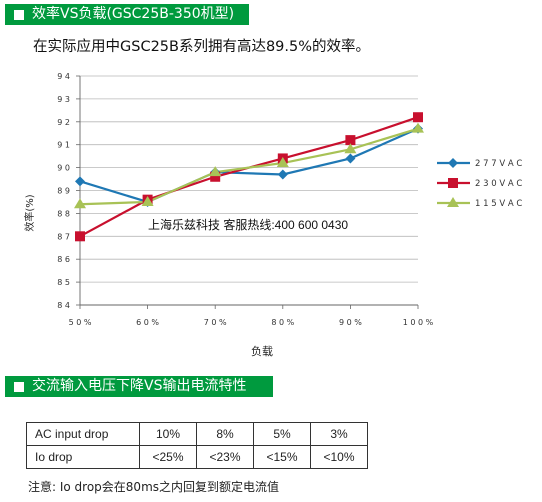  Describe the element at coordinates (63, 99) in the screenshot. I see `y-tick-label: 9 3` at that location.